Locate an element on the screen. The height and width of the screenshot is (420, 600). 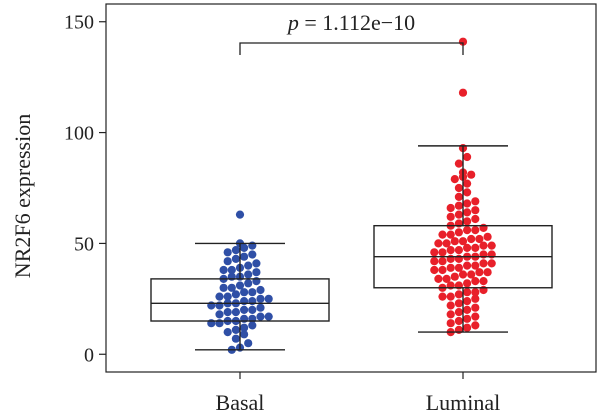
p-value-label: p = 1.112e−10 is located at coordinates (350, 22).